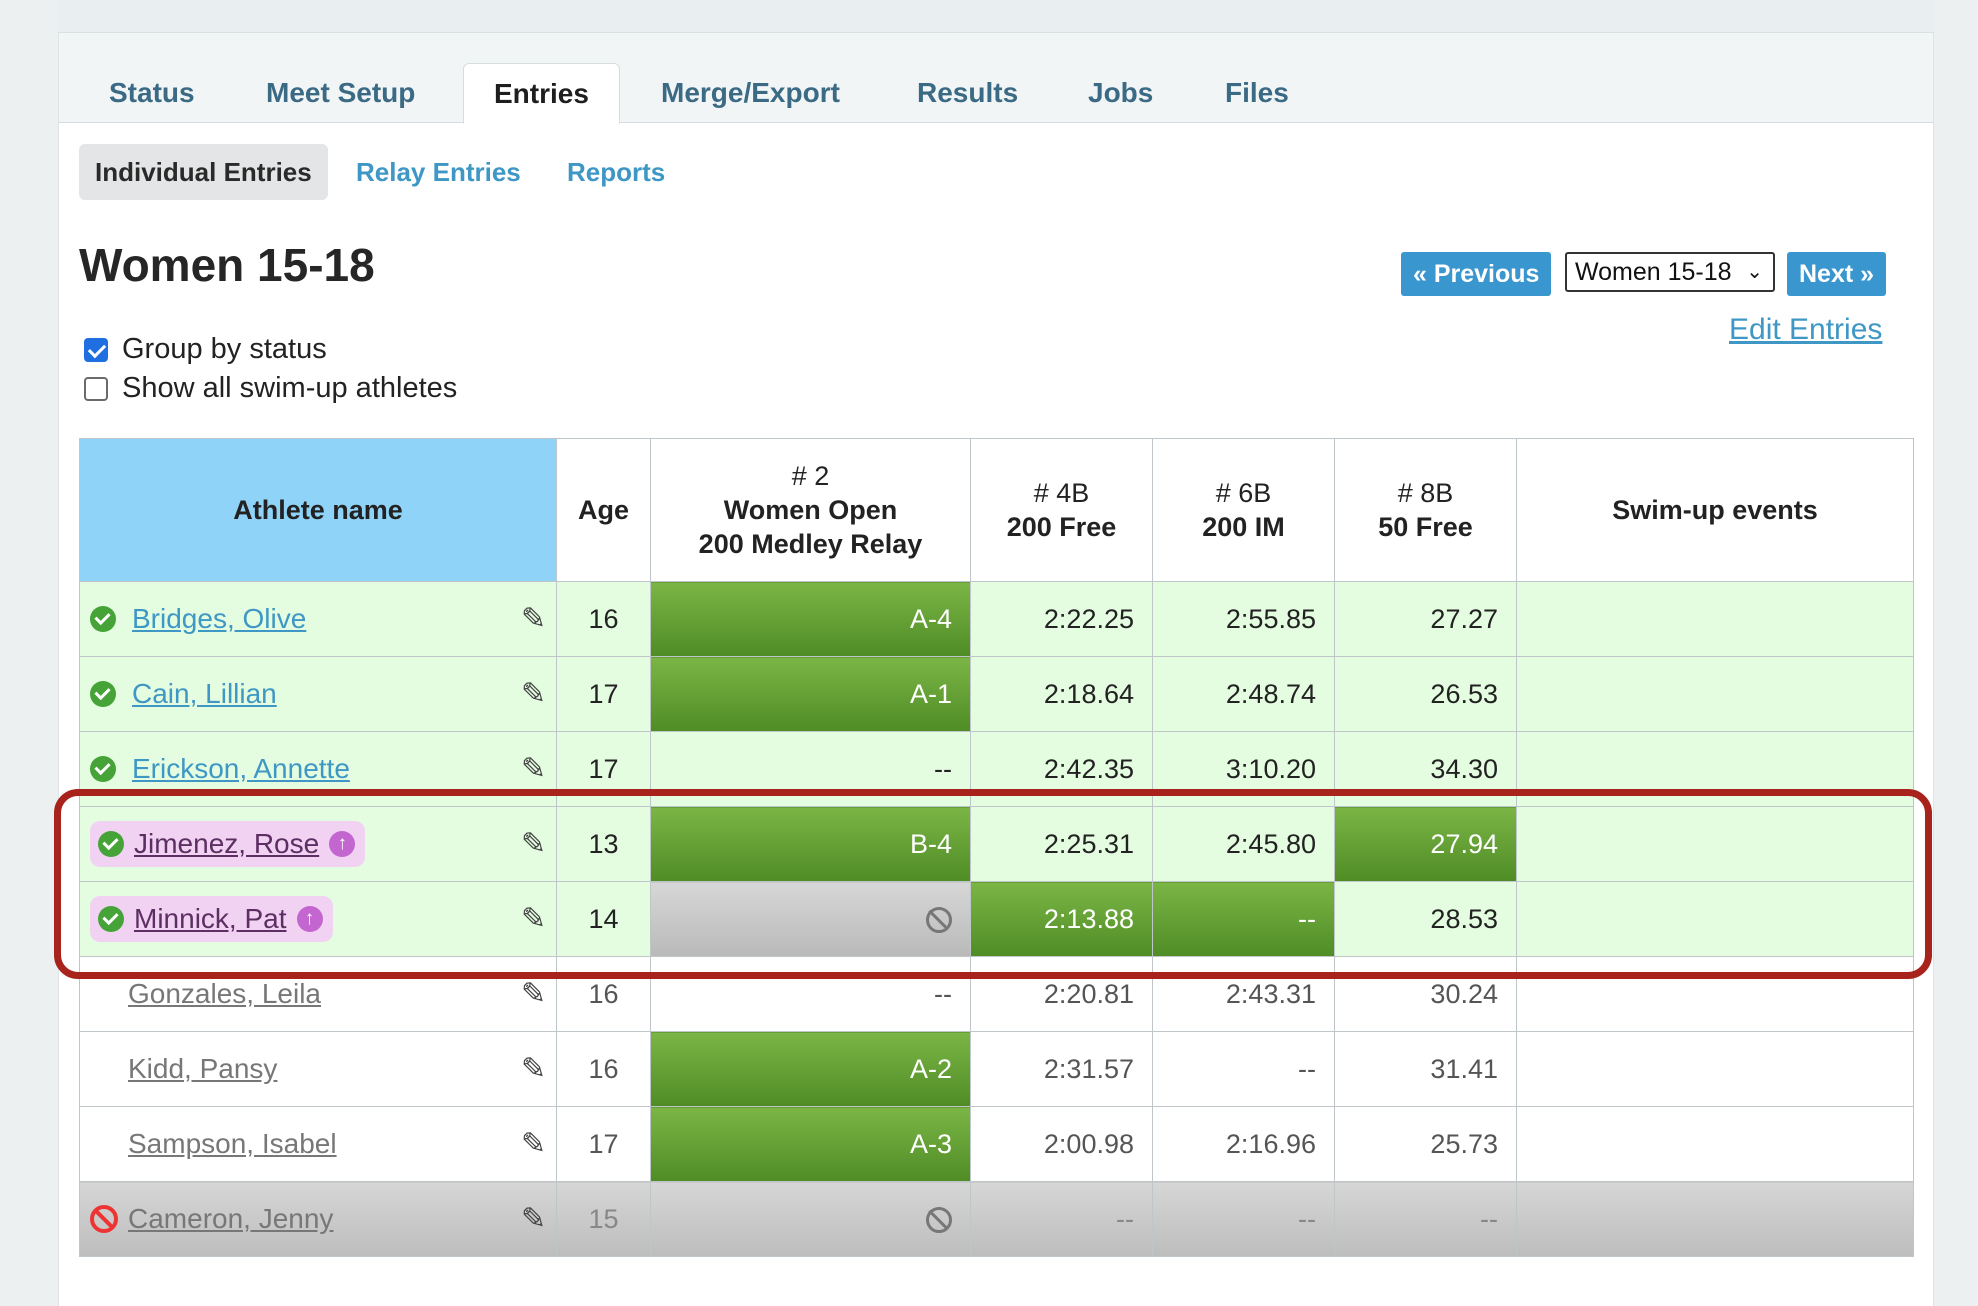 The image size is (1978, 1306). What do you see at coordinates (104, 1219) in the screenshot?
I see `scratched-icon` at bounding box center [104, 1219].